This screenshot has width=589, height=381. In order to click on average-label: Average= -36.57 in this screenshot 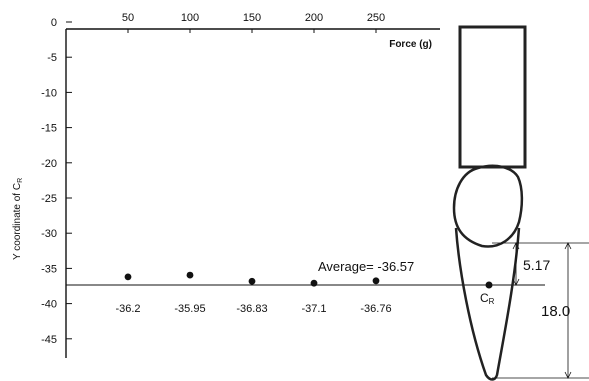, I will do `click(366, 266)`.